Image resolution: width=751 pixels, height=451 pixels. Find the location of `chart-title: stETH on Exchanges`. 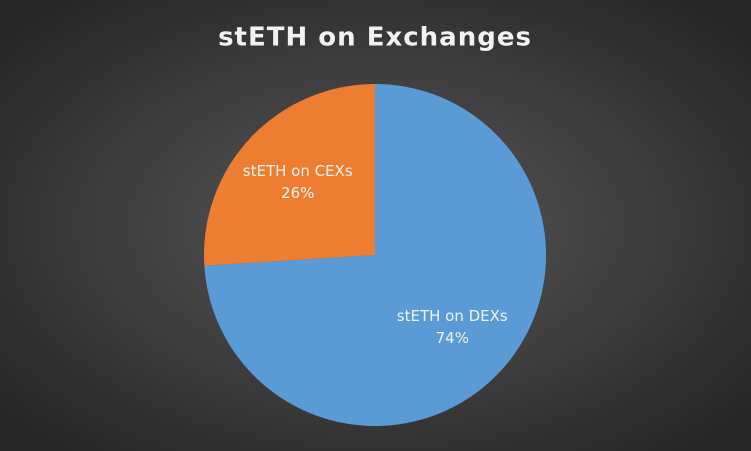

chart-title: stETH on Exchanges is located at coordinates (375, 38).